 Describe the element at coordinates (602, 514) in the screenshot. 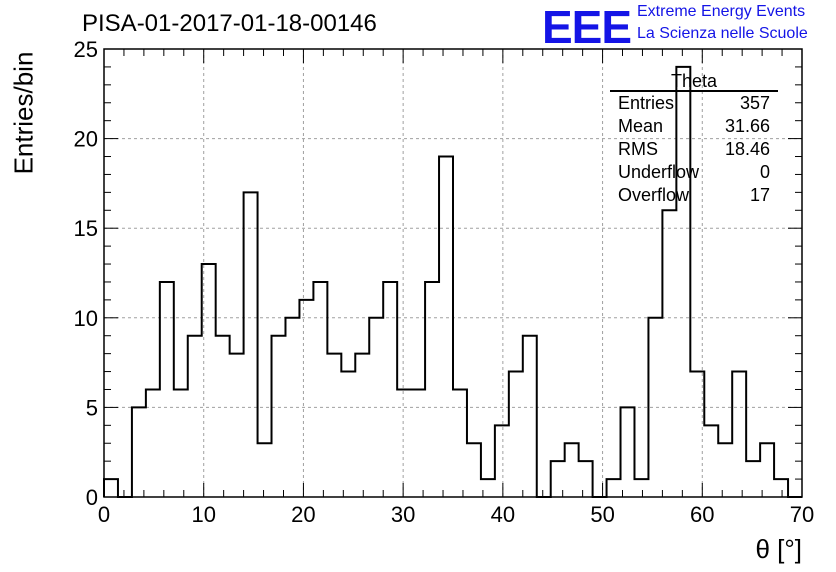

I see `x-tick-label: 50` at that location.